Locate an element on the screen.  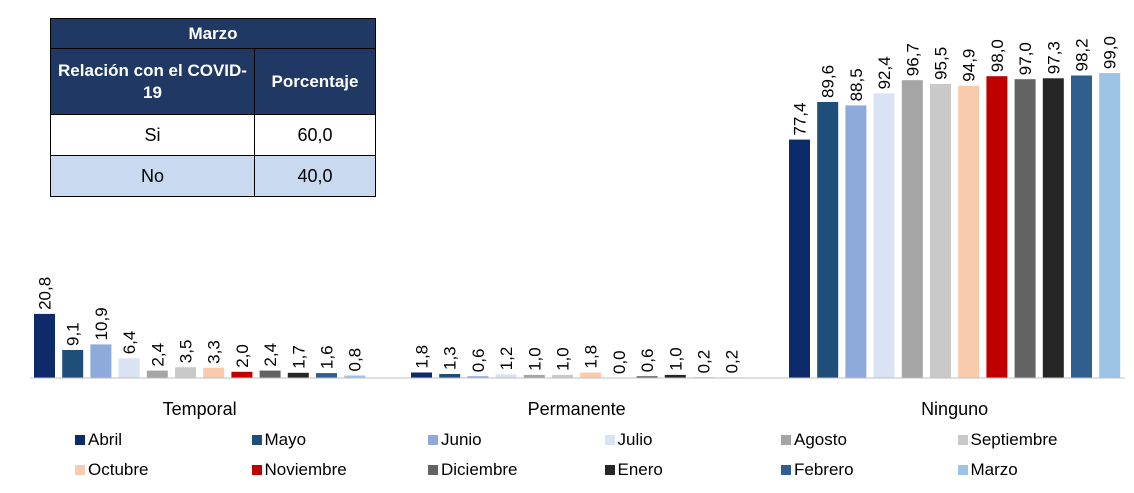
legend-label: Abril is located at coordinates (105, 439).